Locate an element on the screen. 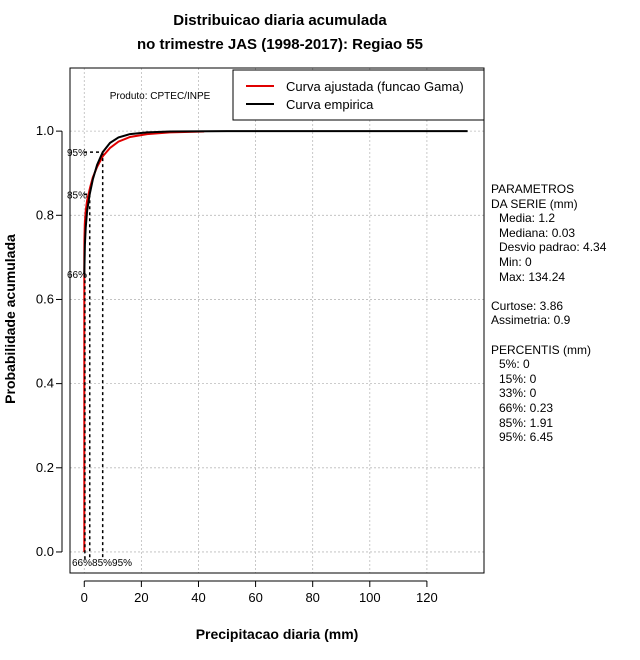 This screenshot has height=660, width=640. x-tick-label: 40 is located at coordinates (198, 597).